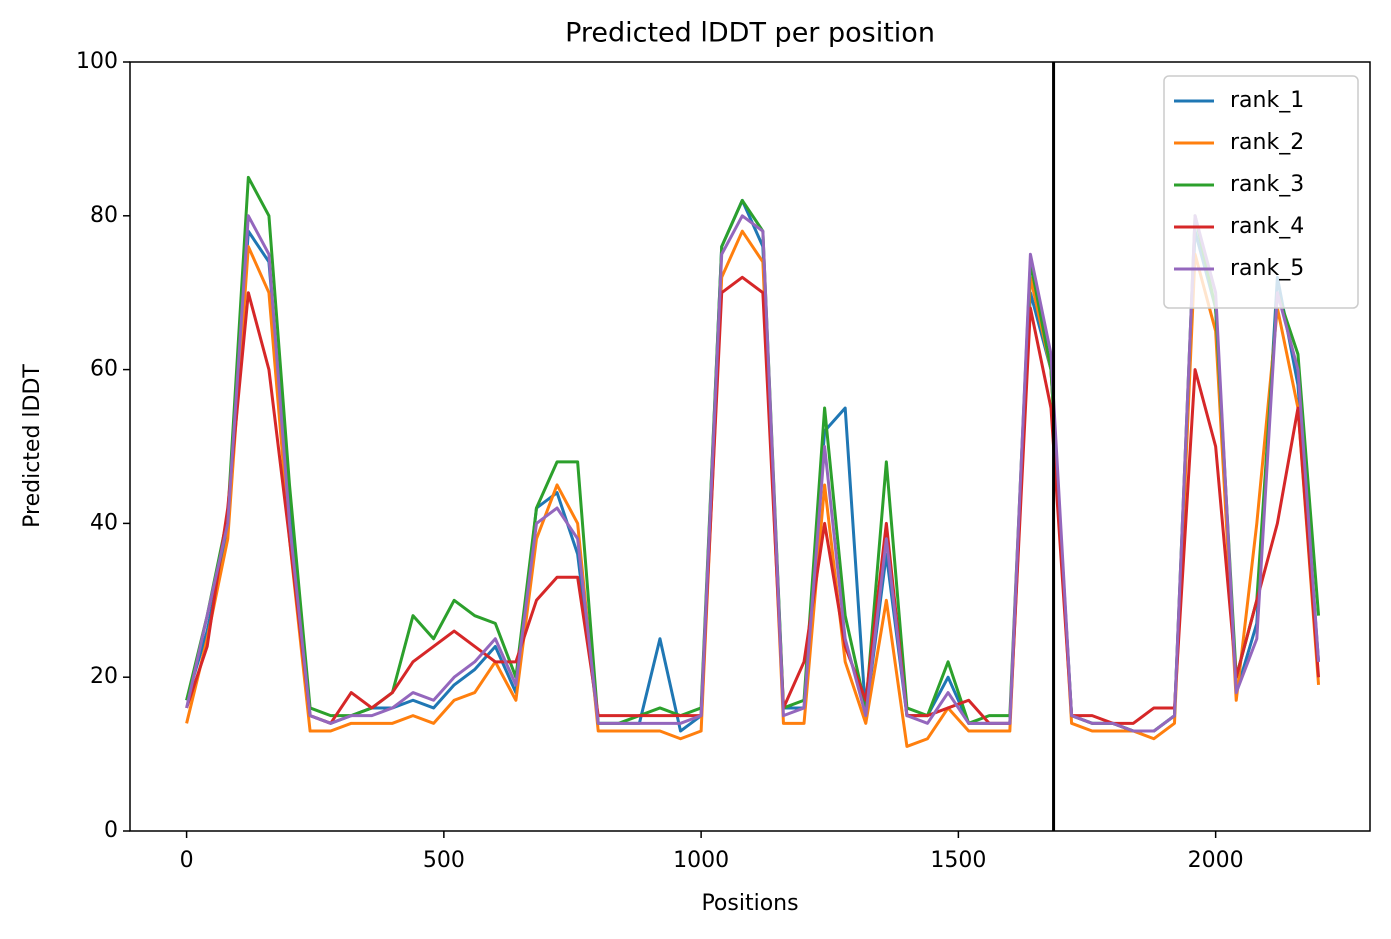 The width and height of the screenshot is (1391, 939). I want to click on x-axis-label: Positions, so click(749, 903).